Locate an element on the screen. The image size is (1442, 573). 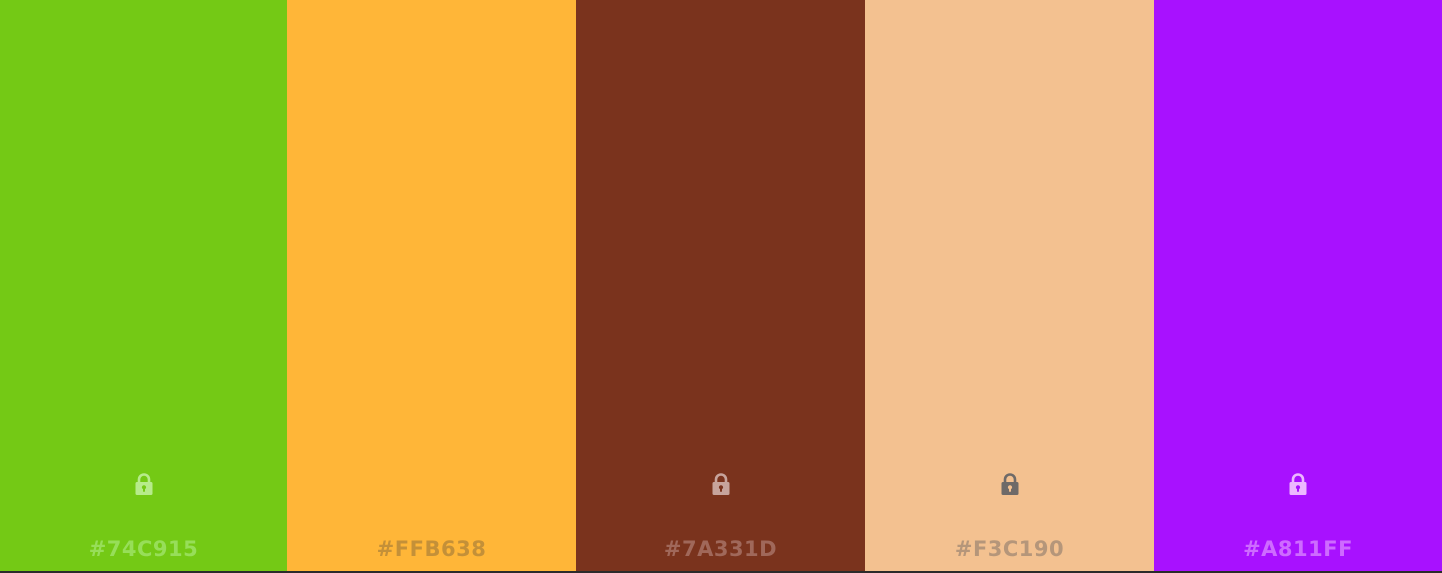
hex-code-label: #7A331D is located at coordinates (720, 549).